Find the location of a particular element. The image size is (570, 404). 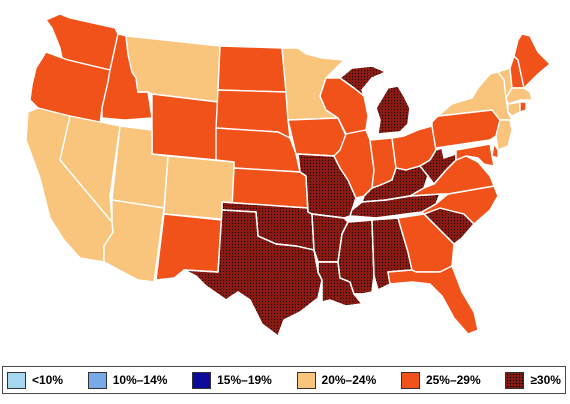

state-MI-dot-pattern is located at coordinates (375, 100).